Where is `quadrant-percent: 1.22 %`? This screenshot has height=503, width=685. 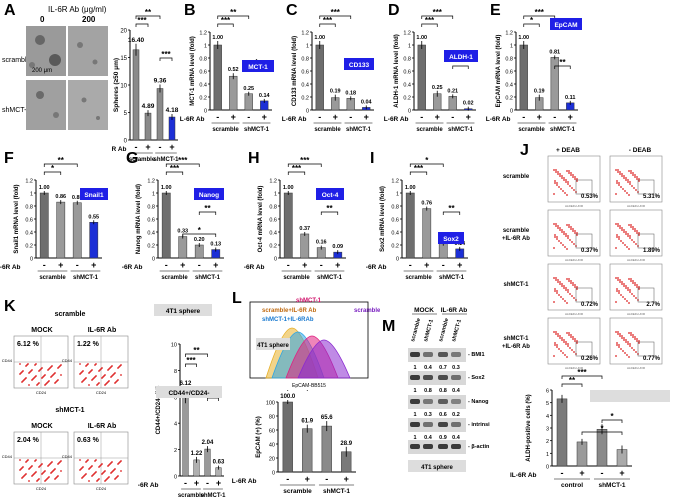 quadrant-percent: 1.22 % is located at coordinates (88, 344).